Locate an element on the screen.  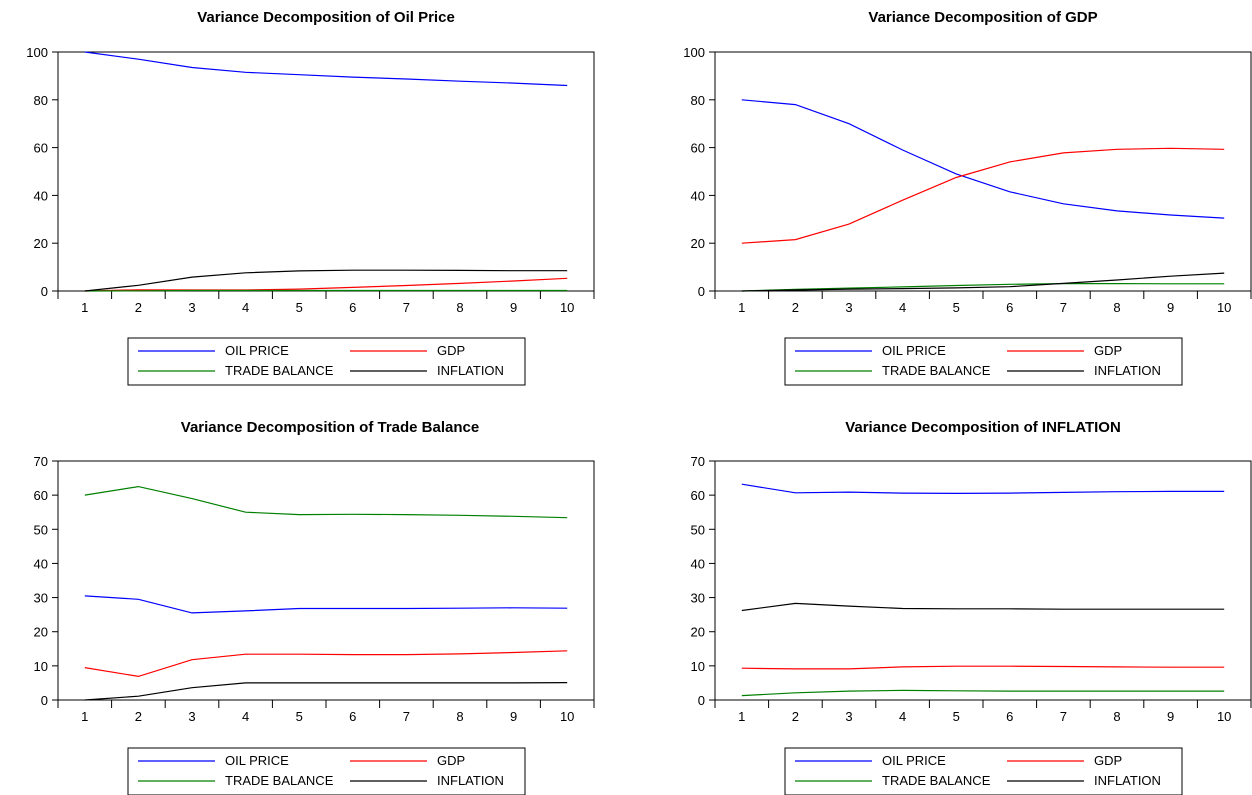
chart-title: Variance Decomposition of GDP is located at coordinates (982, 17).